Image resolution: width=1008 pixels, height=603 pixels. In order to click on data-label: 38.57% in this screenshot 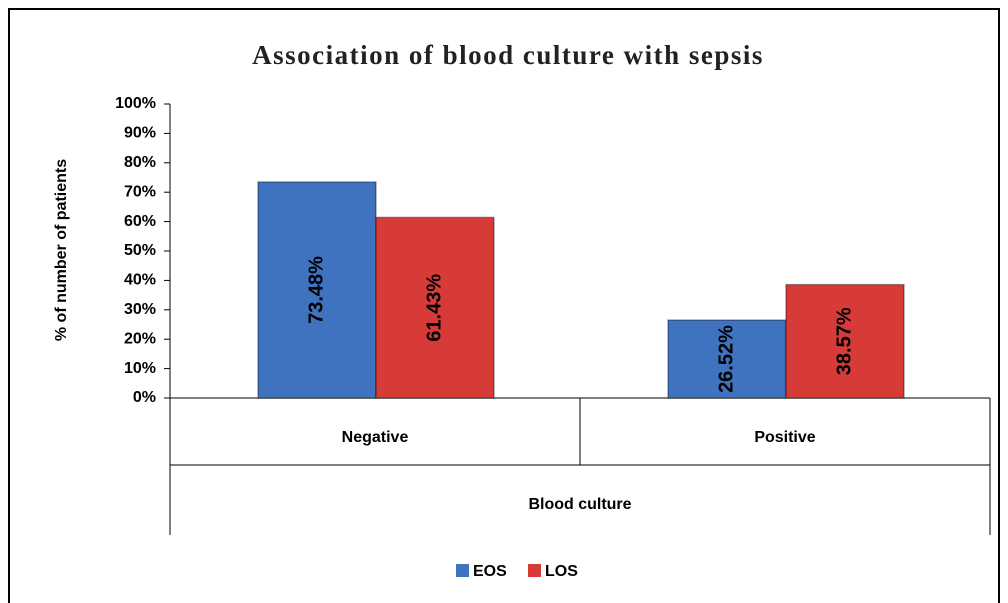, I will do `click(844, 341)`.